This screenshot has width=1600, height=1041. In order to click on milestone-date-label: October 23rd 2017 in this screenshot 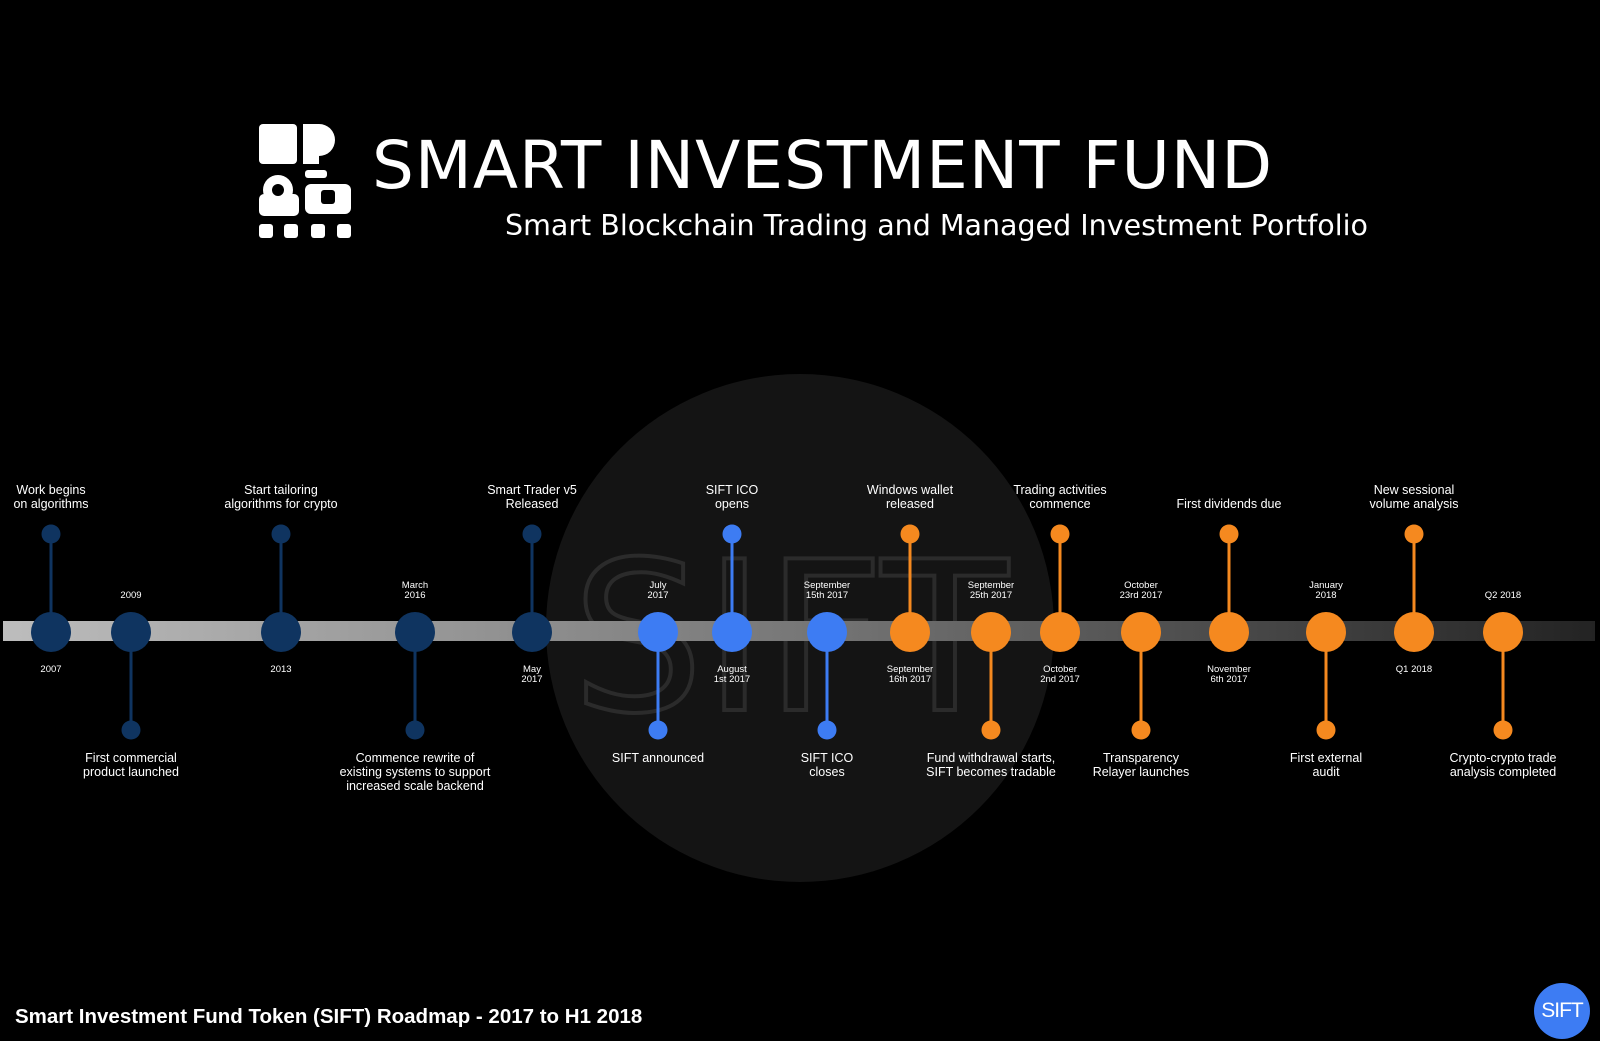, I will do `click(1141, 590)`.